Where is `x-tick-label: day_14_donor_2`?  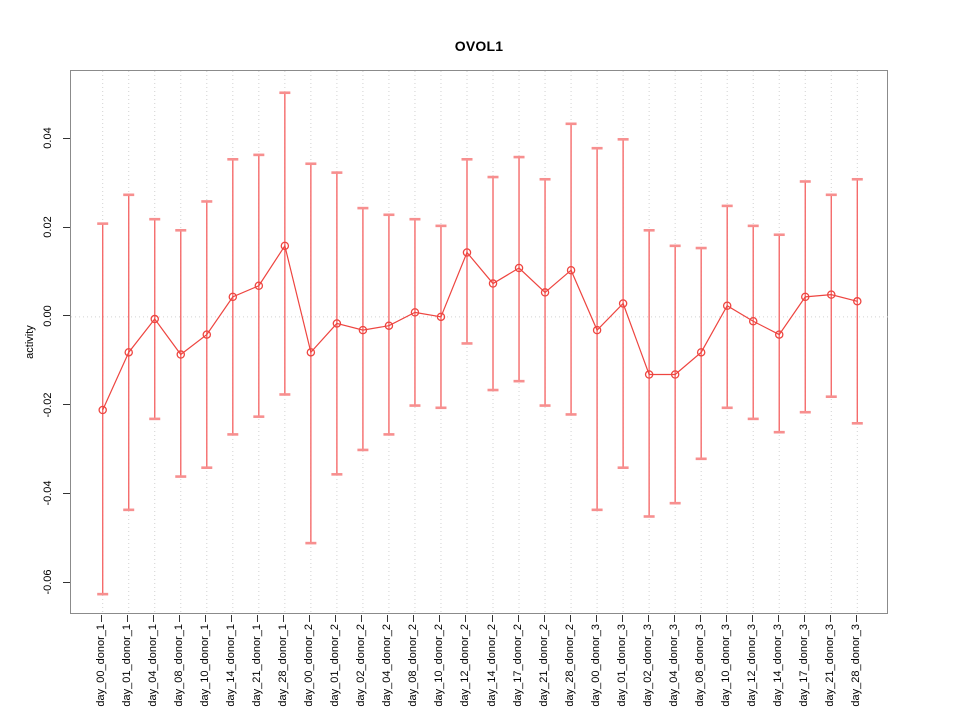
x-tick-label: day_14_donor_2 is located at coordinates (491, 665).